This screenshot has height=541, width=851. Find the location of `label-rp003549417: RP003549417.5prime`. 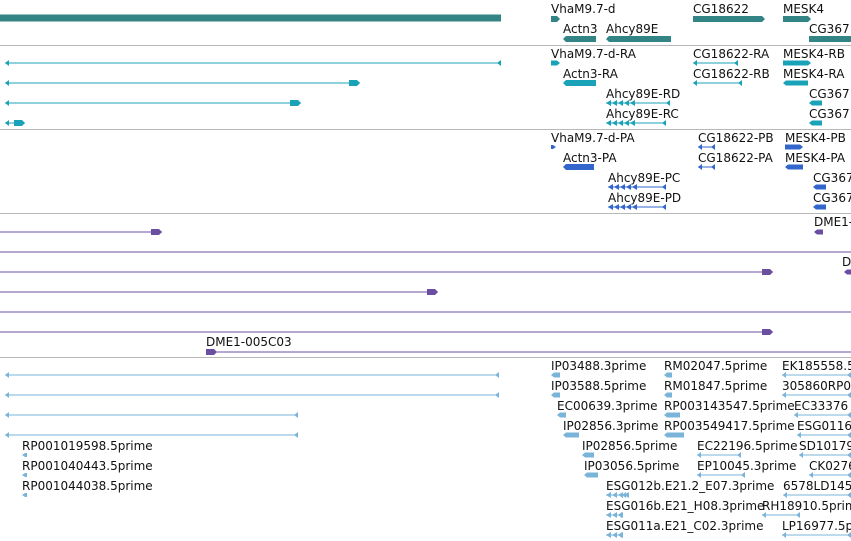

label-rp003549417: RP003549417.5prime is located at coordinates (729, 426).